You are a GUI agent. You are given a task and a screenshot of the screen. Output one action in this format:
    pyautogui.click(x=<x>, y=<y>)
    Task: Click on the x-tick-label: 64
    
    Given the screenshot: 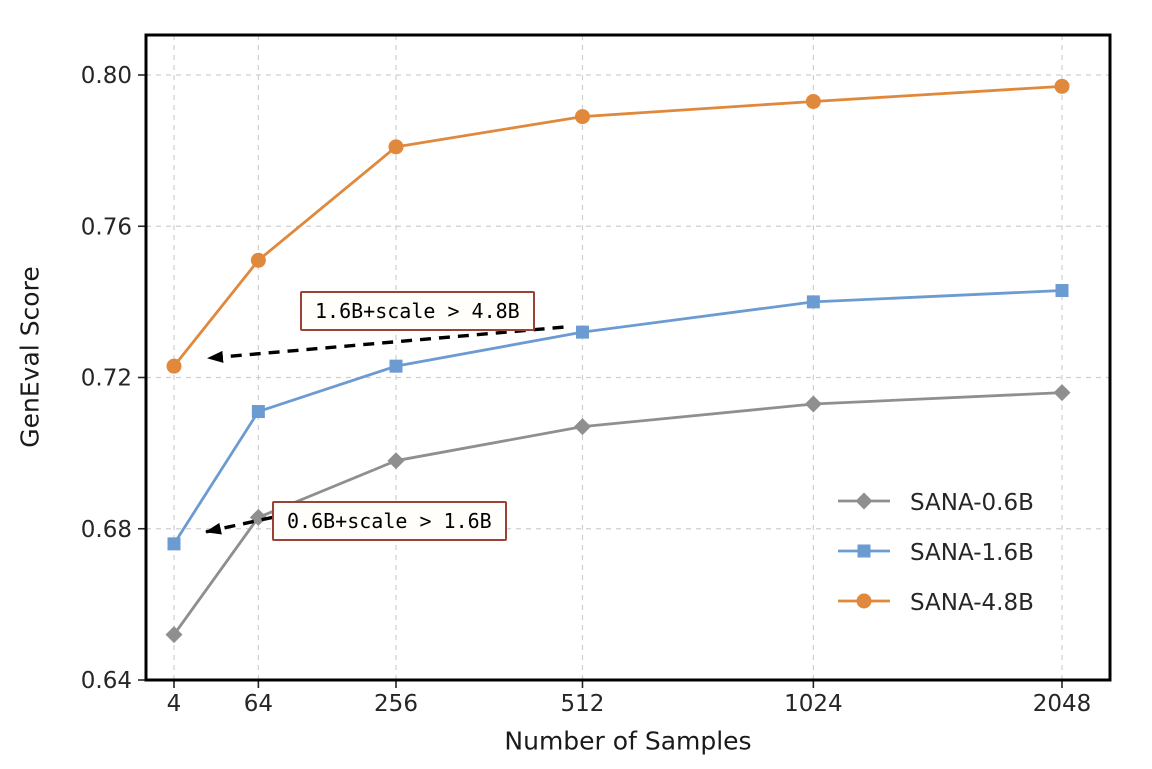 What is the action you would take?
    pyautogui.click(x=258, y=704)
    